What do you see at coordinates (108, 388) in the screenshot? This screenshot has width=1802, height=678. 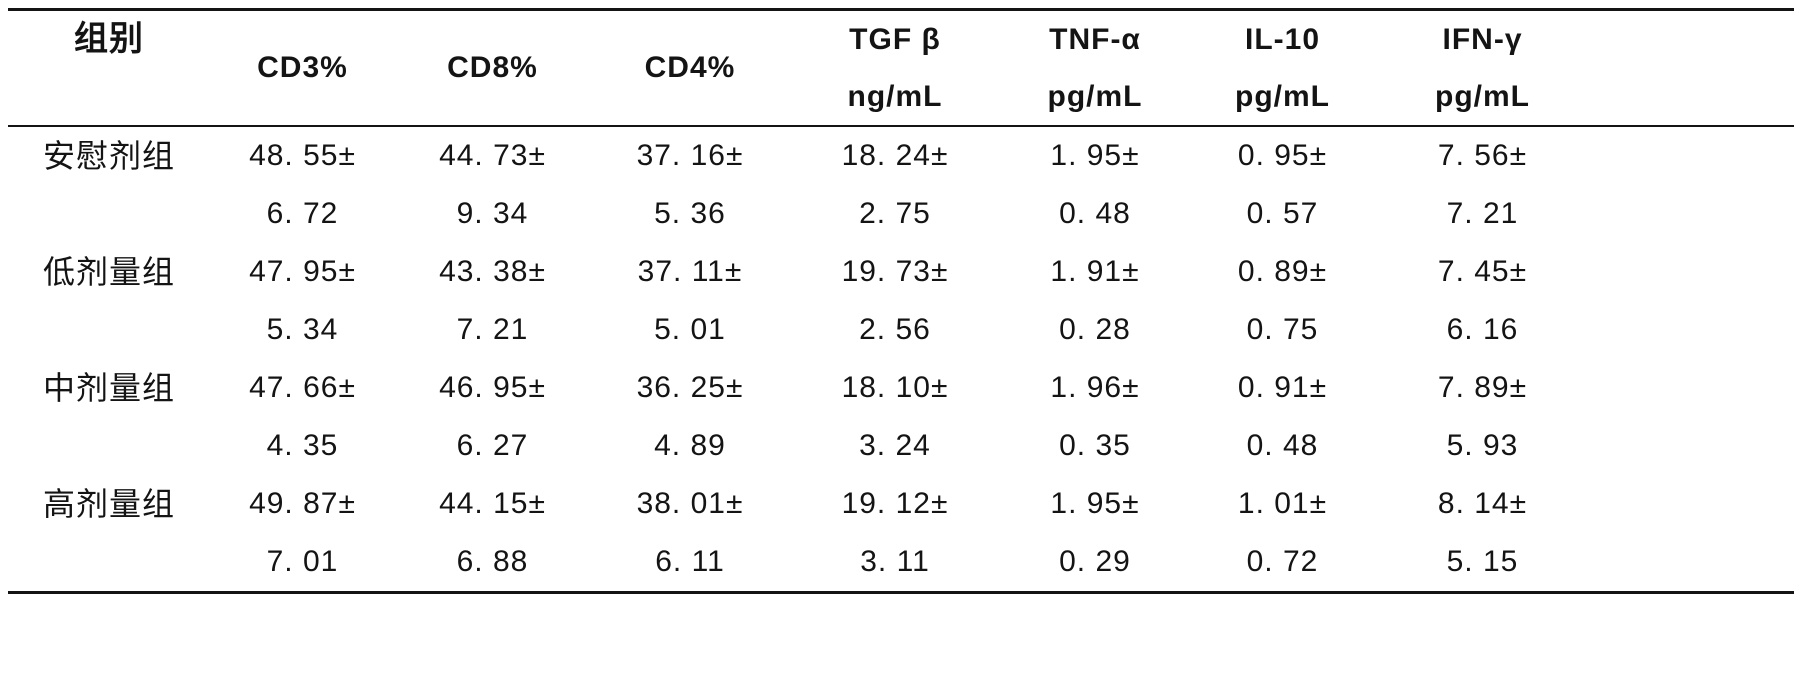 I see `group-label: 中剂量组` at bounding box center [108, 388].